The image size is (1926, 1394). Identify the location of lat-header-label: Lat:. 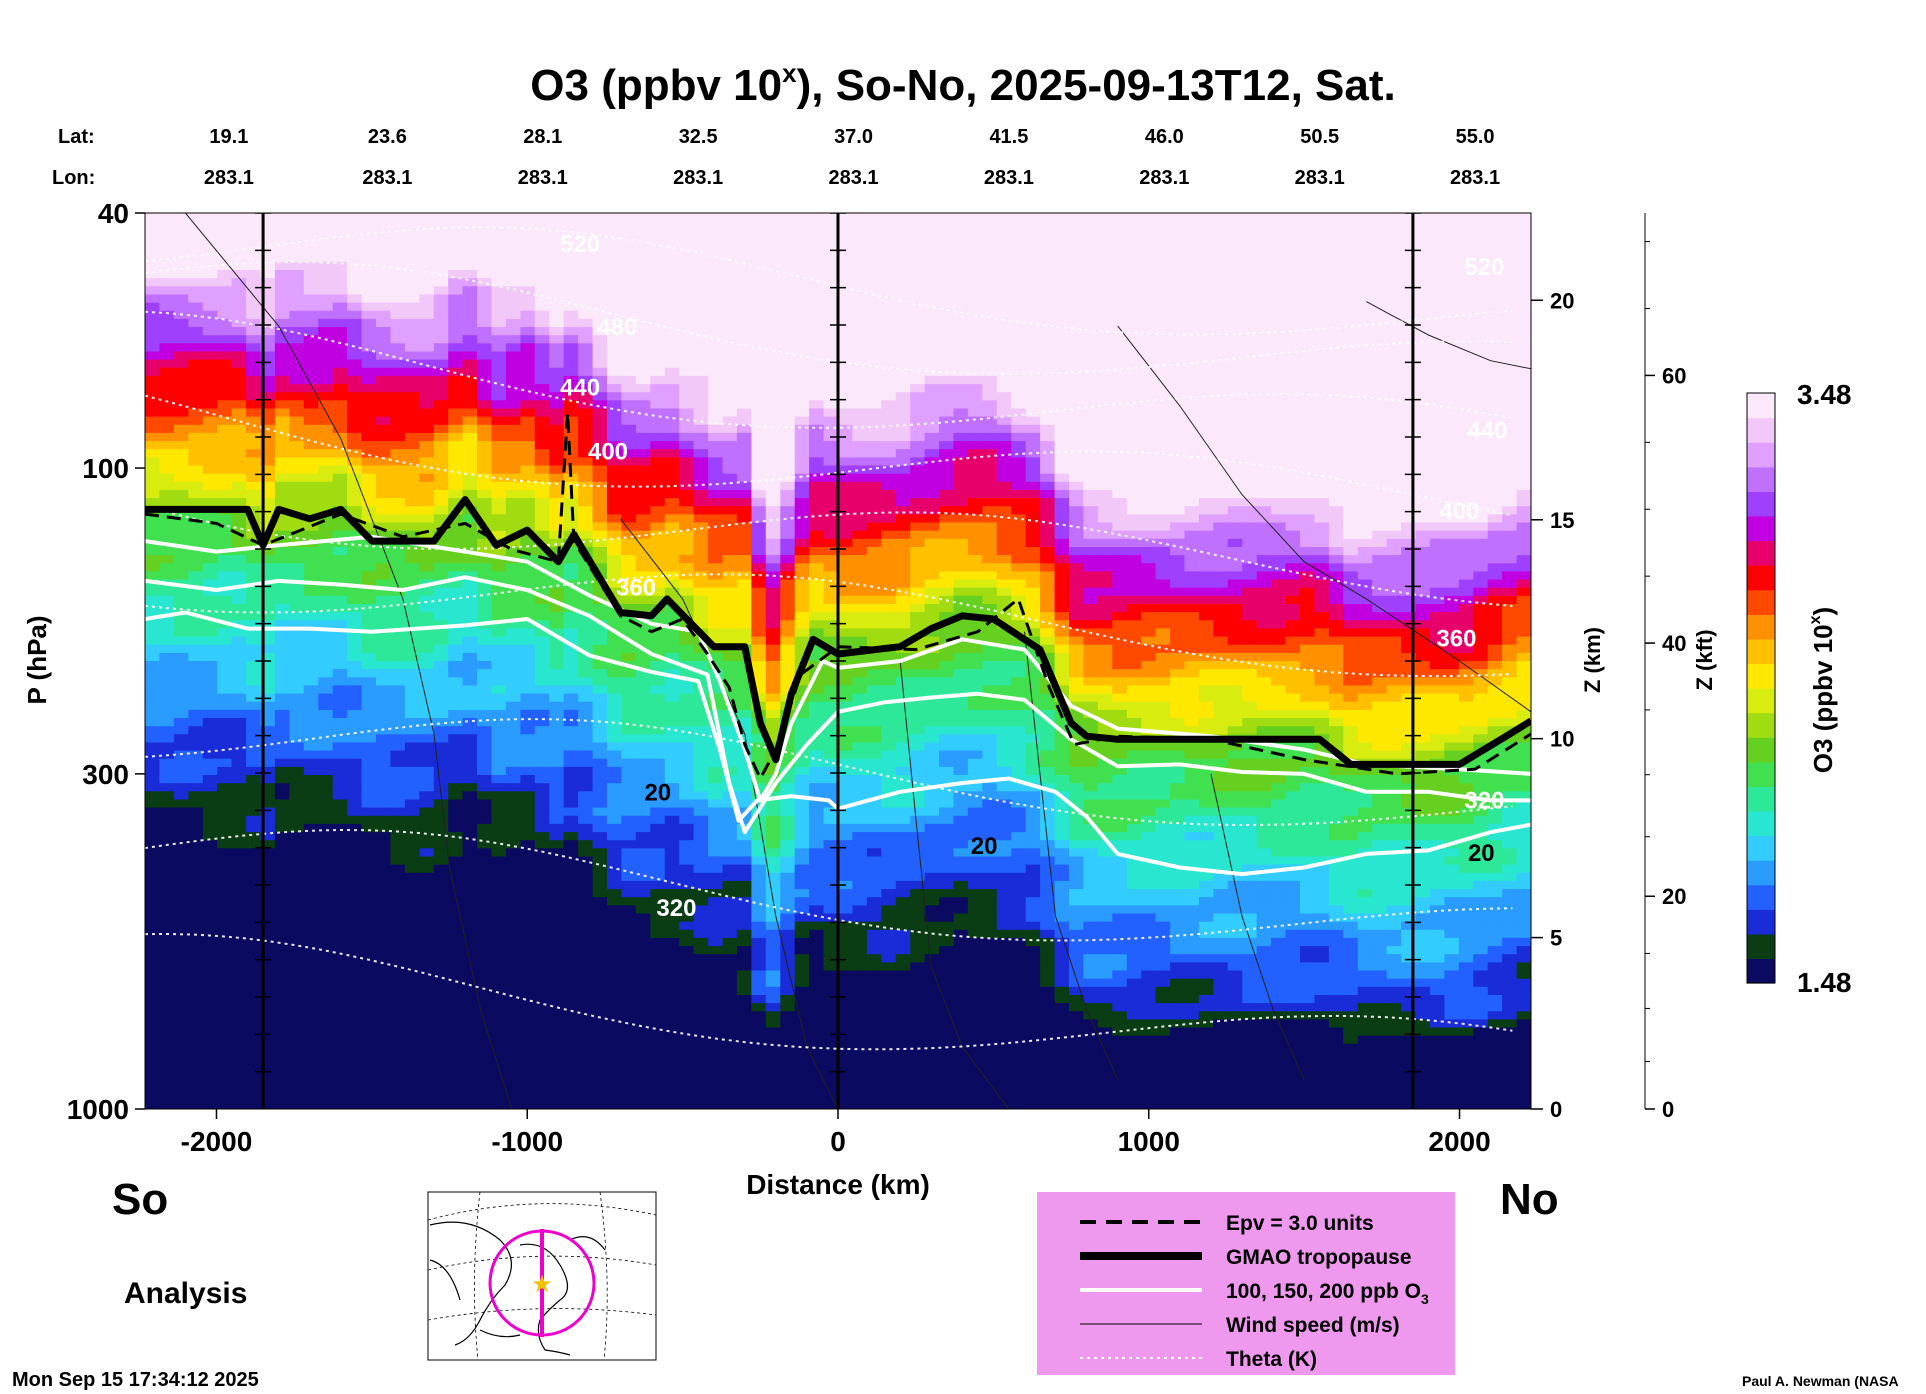
(76, 137).